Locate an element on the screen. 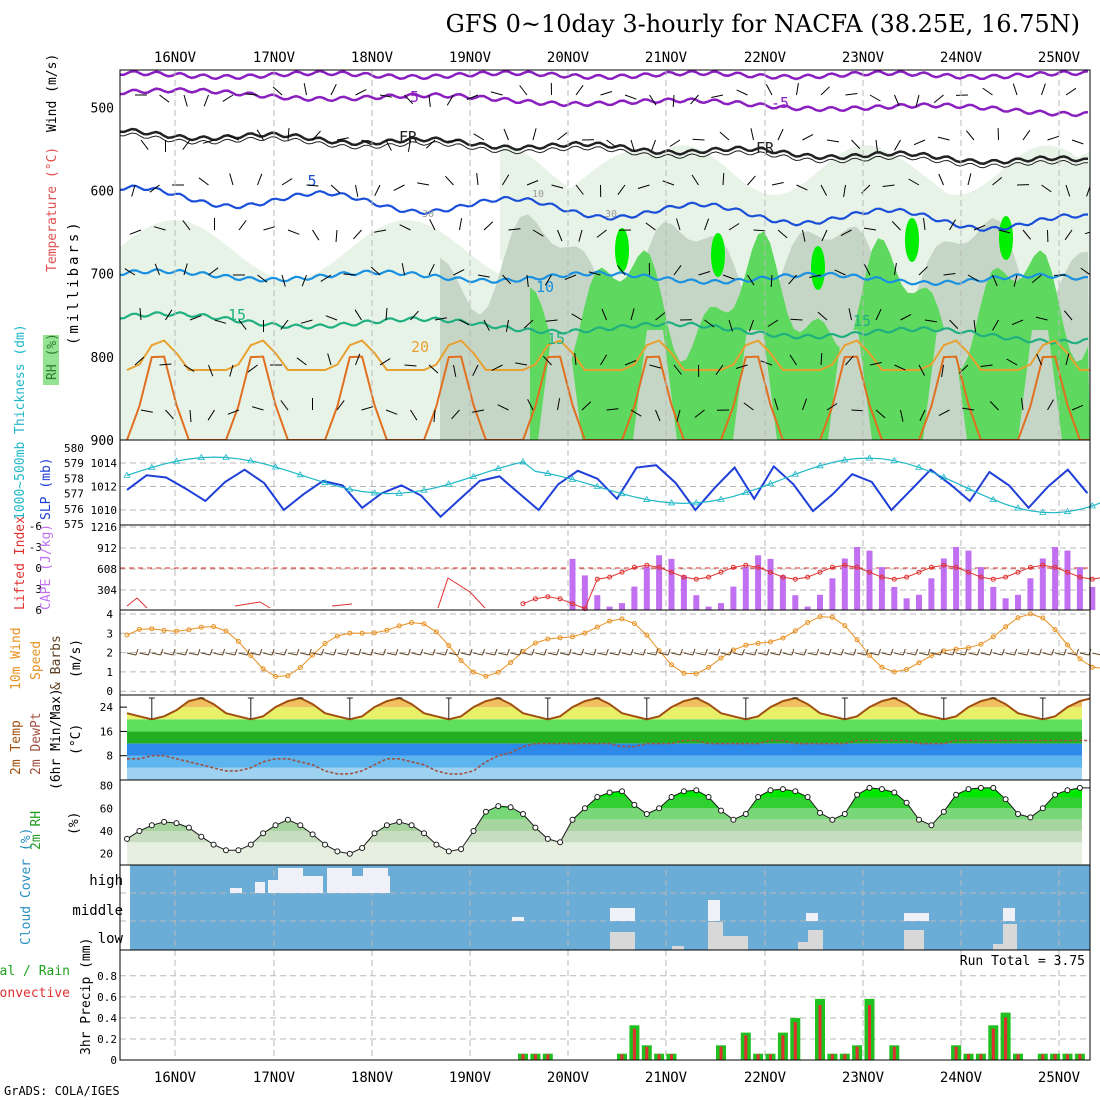 This screenshot has width=1100, height=1100. wind-speed-line is located at coordinates (613, 645).